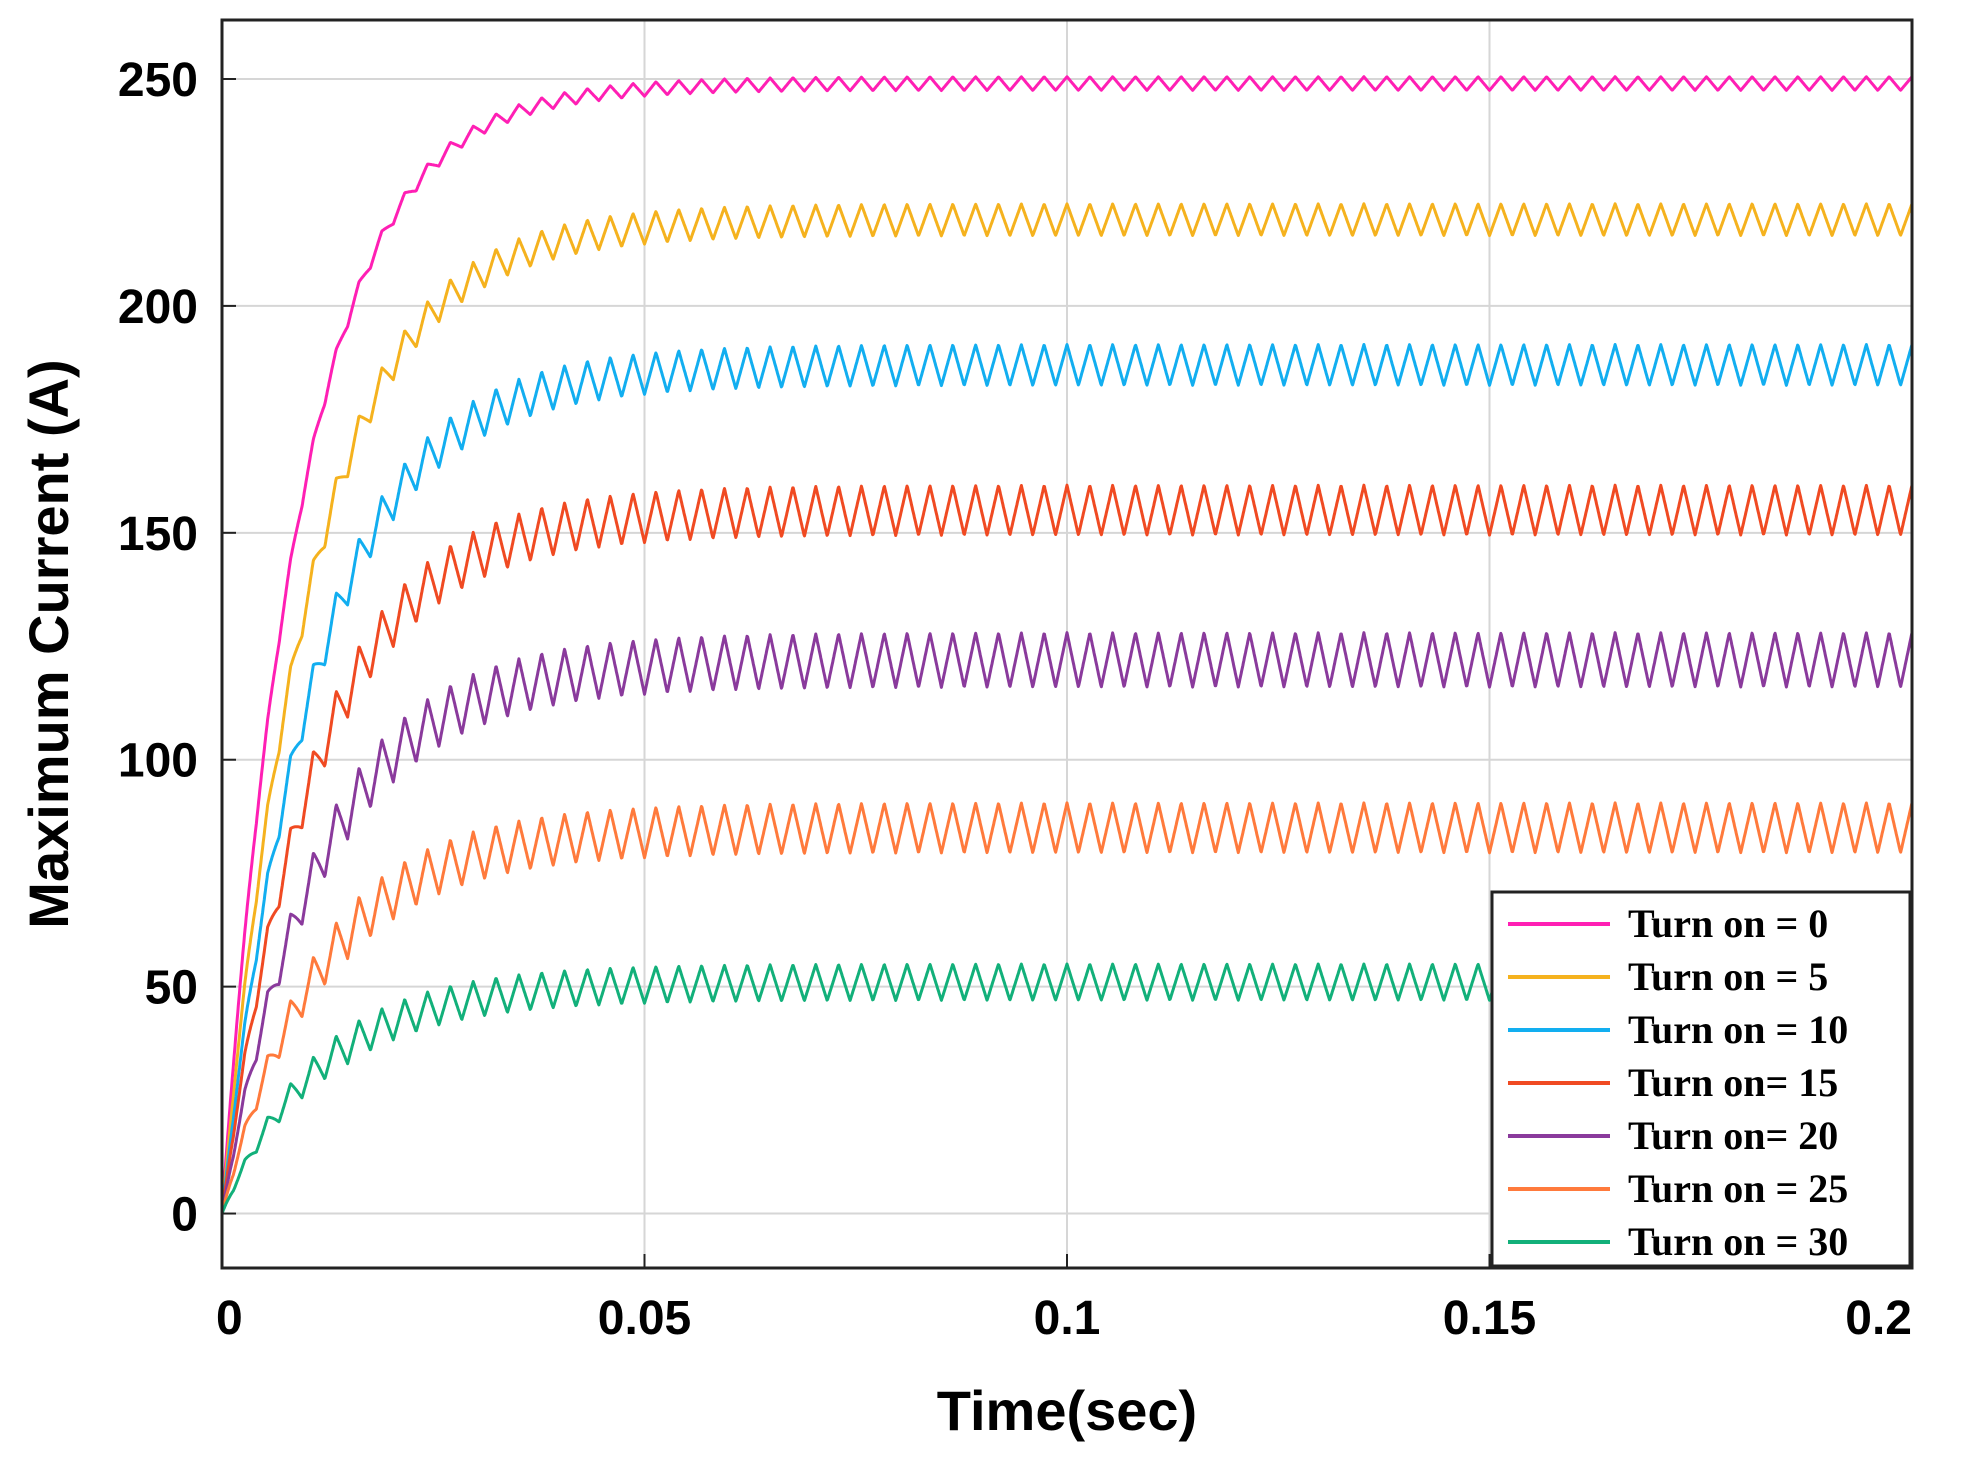 The image size is (1964, 1459). Describe the element at coordinates (171, 988) in the screenshot. I see `y-tick-label: 50` at that location.